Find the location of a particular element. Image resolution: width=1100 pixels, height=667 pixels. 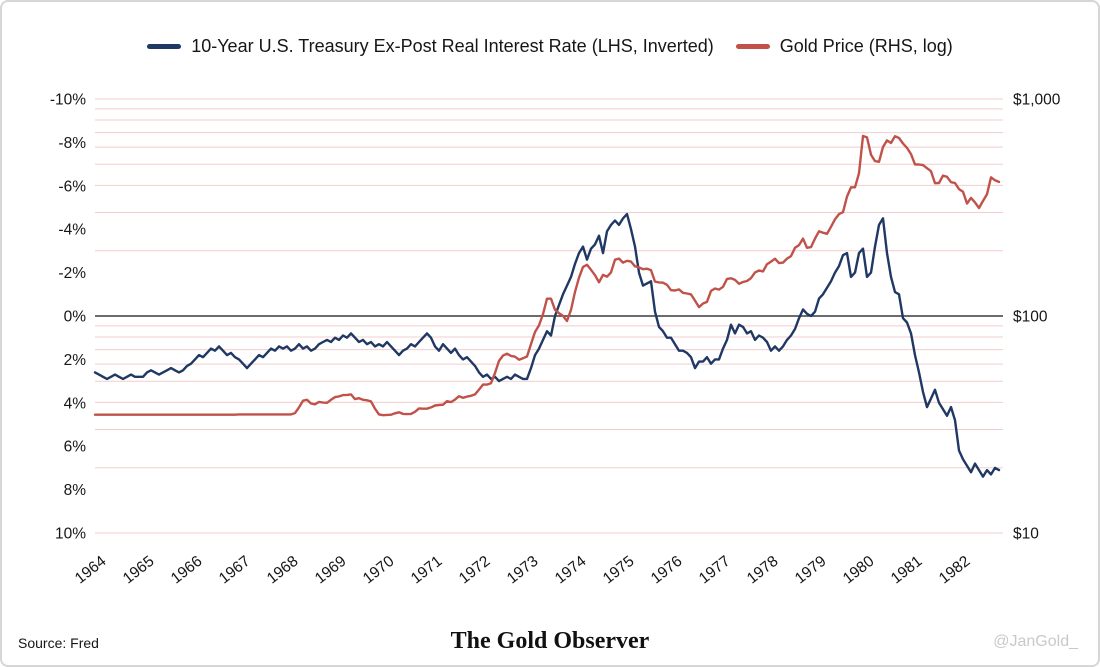

left-axis-tick-label: 6% is located at coordinates (75, 447).